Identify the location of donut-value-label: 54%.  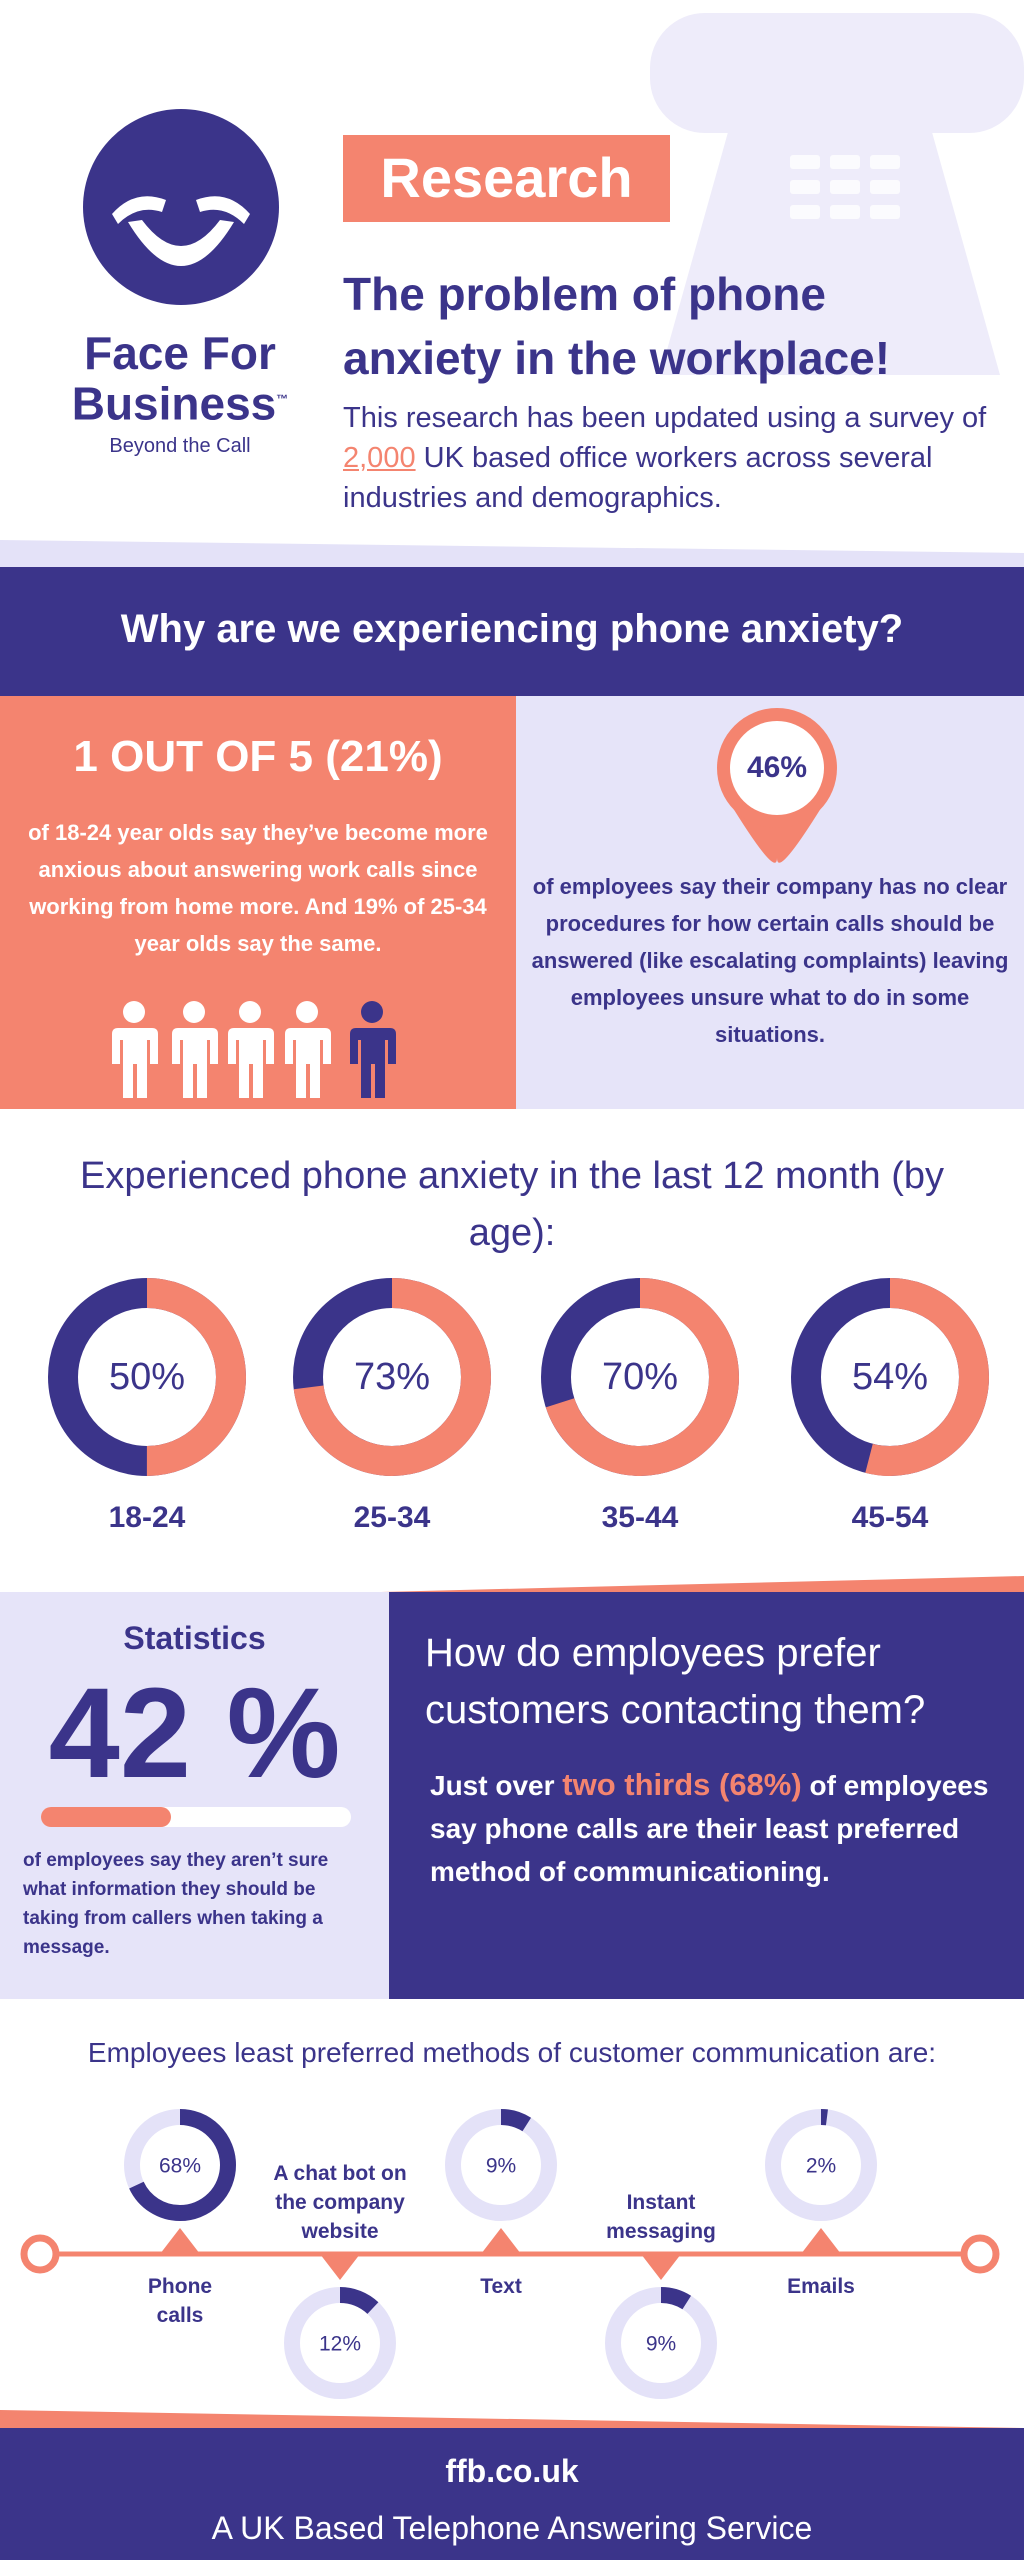
(890, 1377).